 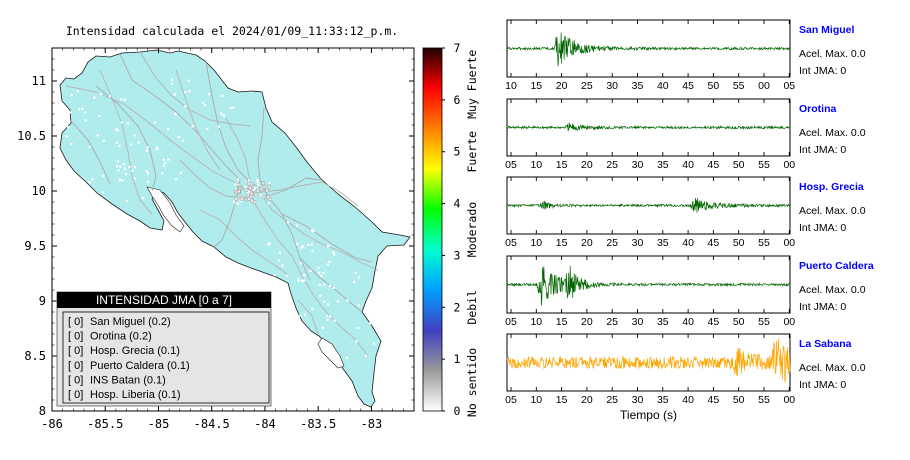 I want to click on map-x-tick-label: -84, so click(x=265, y=424).